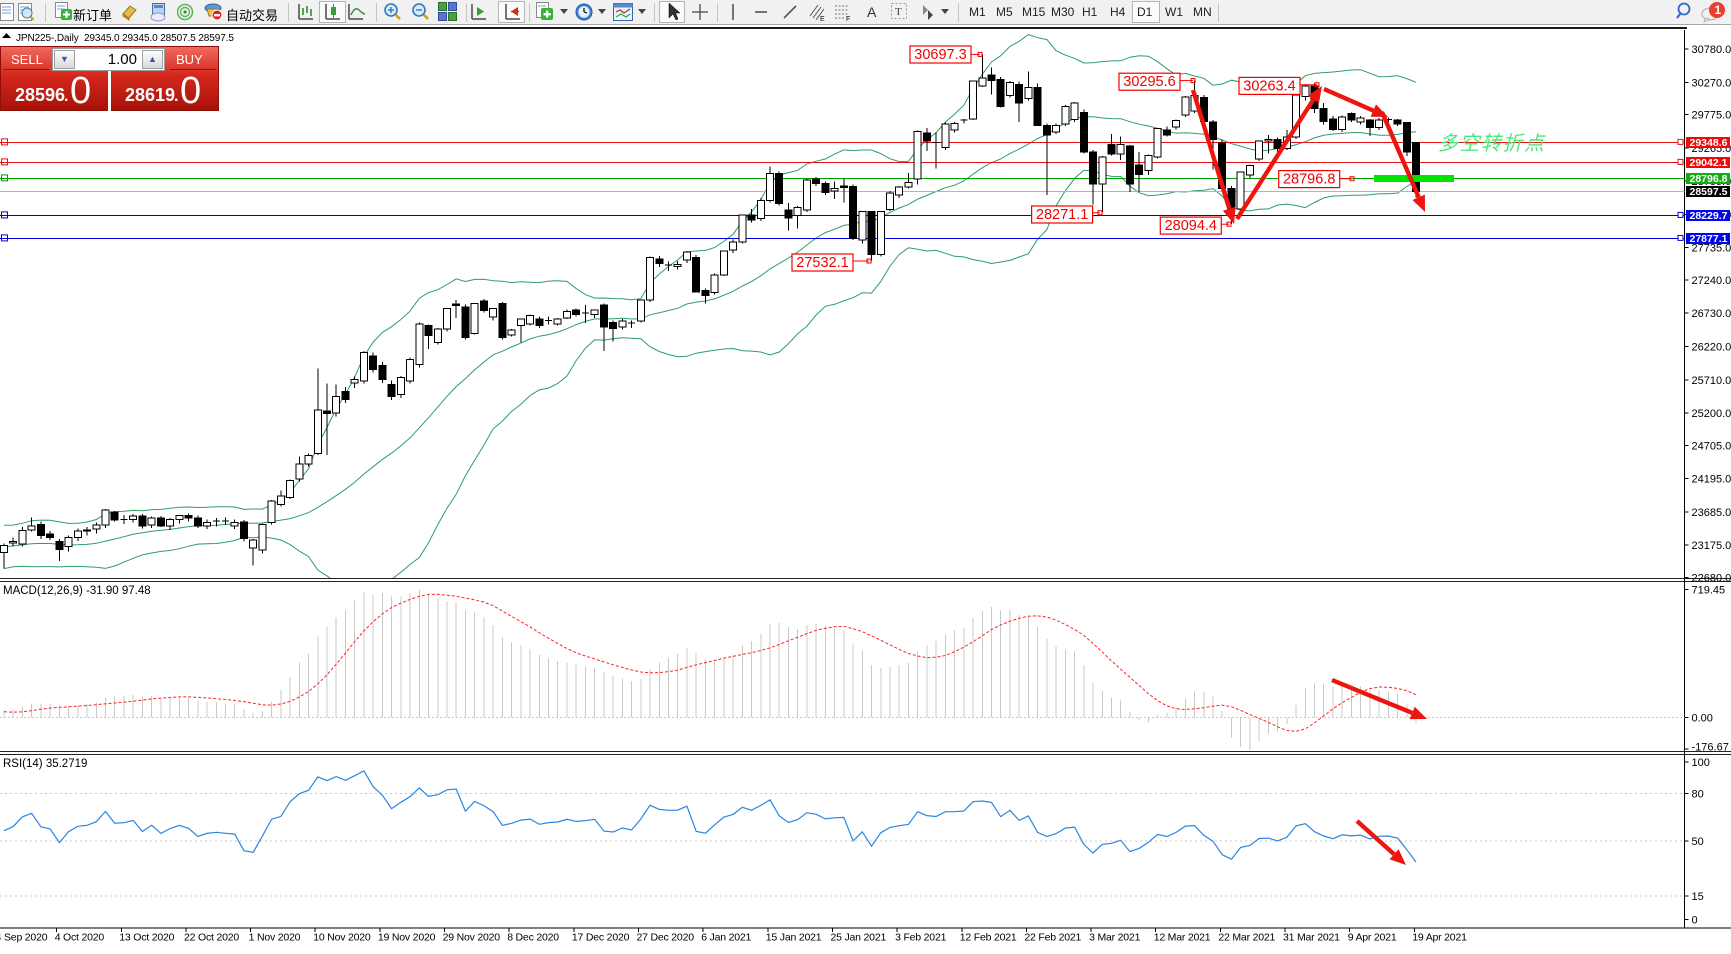  I want to click on svg-text: 24195.0, so click(1711, 480).